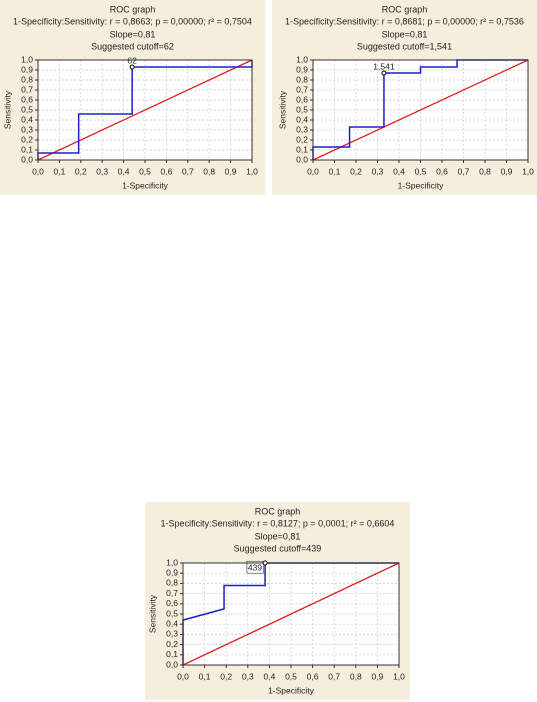  I want to click on cutoff-text: Suggested cutoff=62, so click(132, 46).